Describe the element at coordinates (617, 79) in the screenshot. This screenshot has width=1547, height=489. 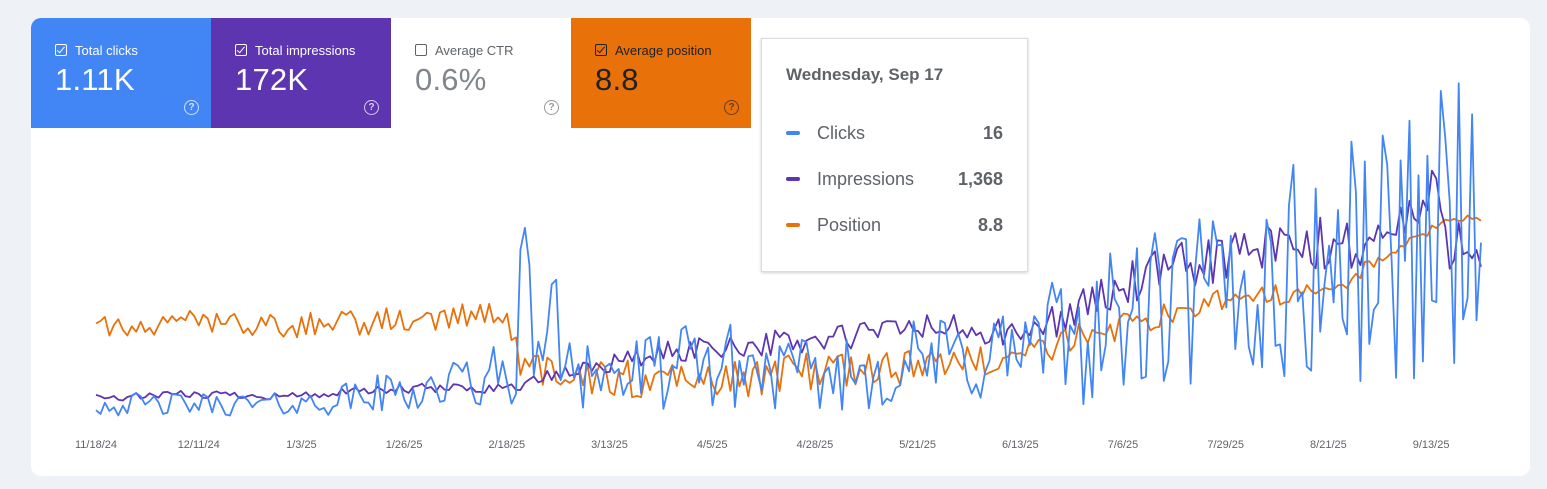
I see `metric-value: 8.8` at that location.